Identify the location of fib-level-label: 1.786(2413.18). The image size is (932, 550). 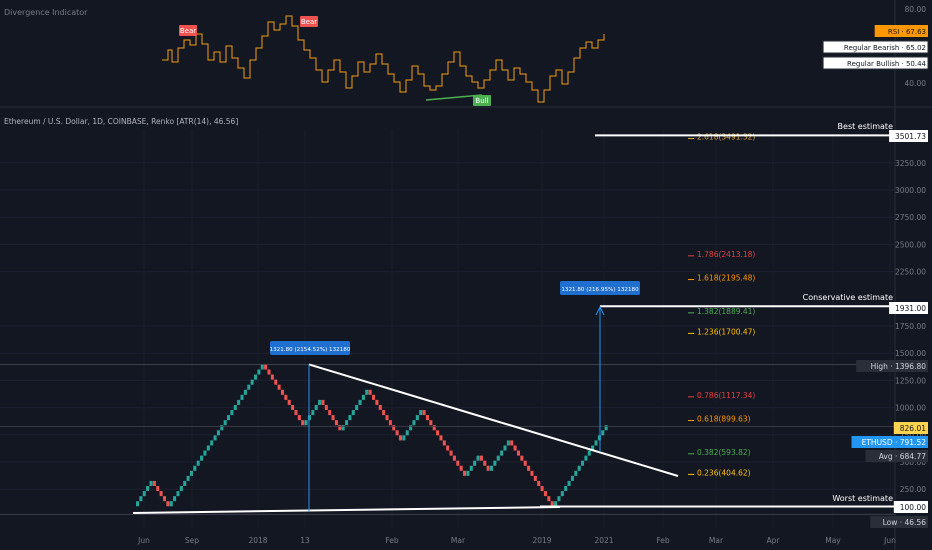
(726, 254).